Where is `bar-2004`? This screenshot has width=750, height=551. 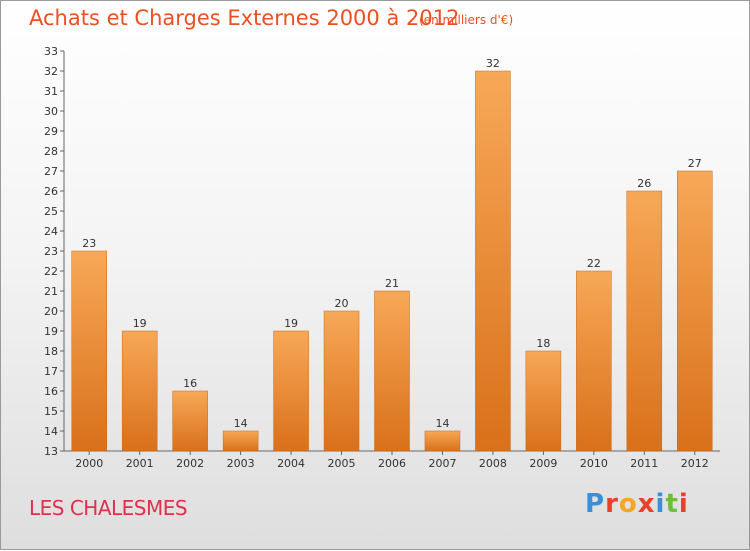 bar-2004 is located at coordinates (291, 391).